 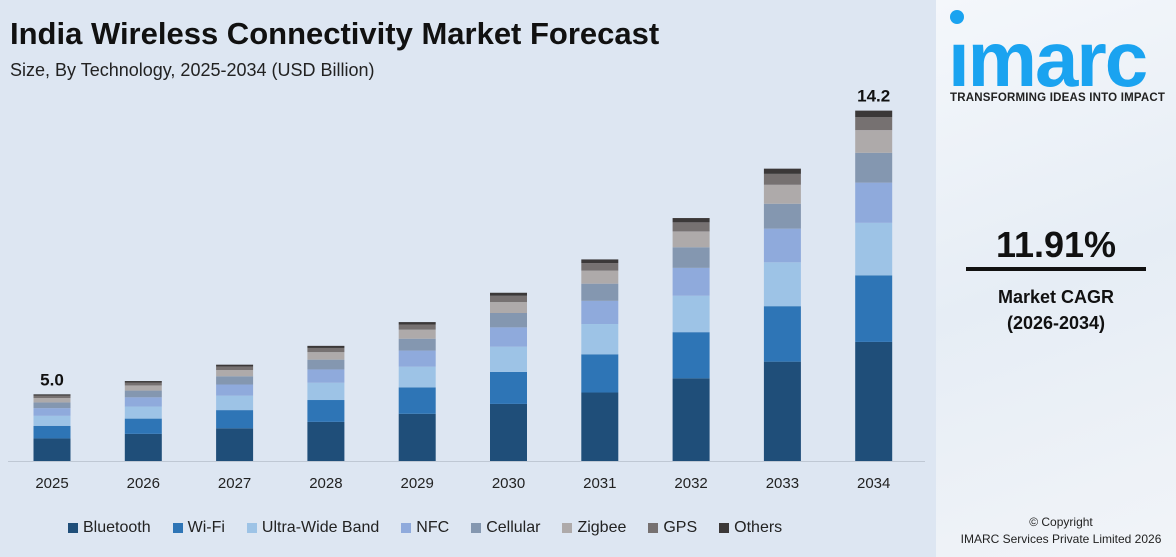 I want to click on legend-item: Cellular, so click(x=505, y=528).